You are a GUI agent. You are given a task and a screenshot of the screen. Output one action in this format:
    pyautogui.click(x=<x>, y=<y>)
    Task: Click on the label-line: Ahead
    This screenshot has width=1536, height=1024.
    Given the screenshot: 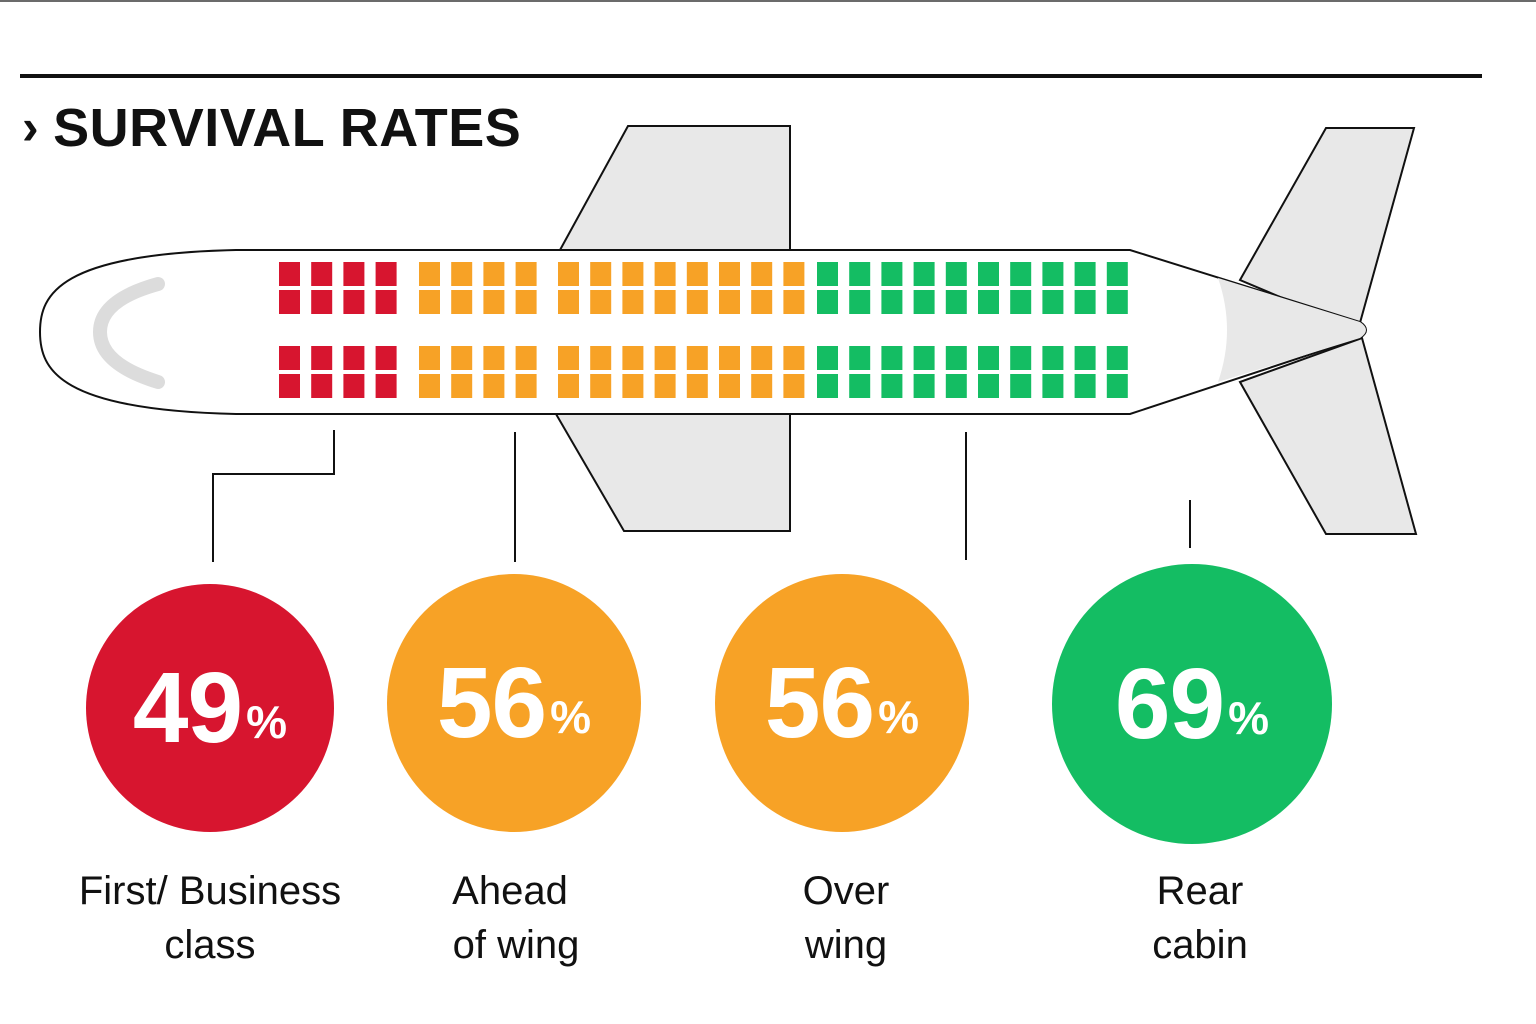 What is the action you would take?
    pyautogui.click(x=510, y=891)
    